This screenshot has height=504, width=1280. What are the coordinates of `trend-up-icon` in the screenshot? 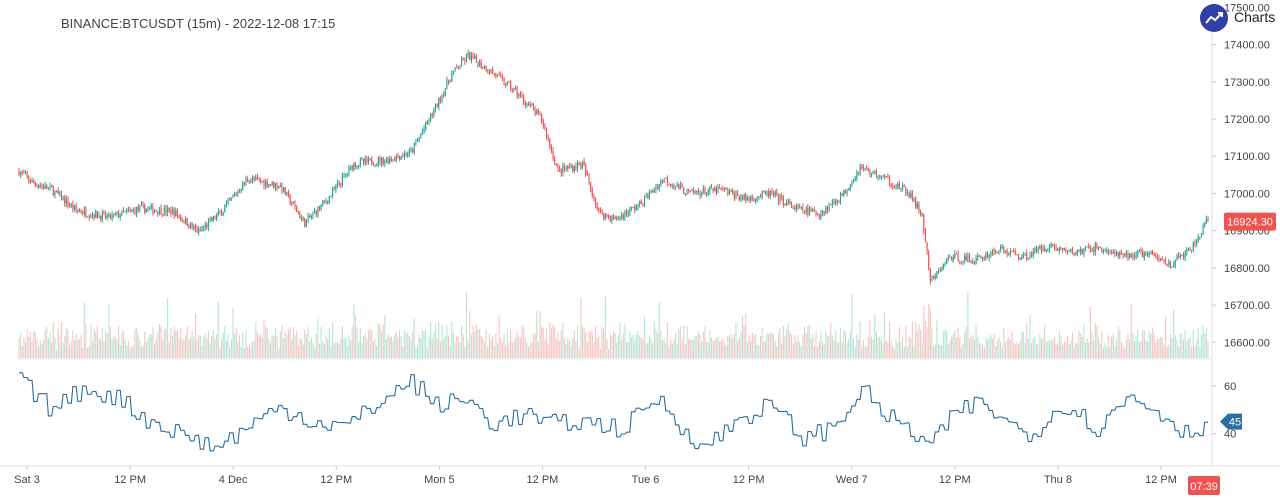 It's located at (1214, 18).